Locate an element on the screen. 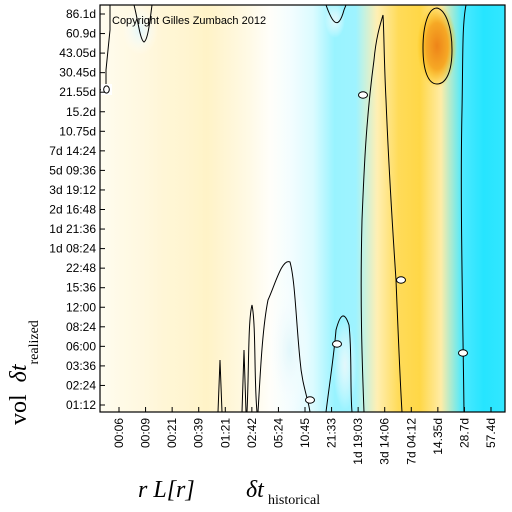 Image resolution: width=512 pixels, height=512 pixels. y-axis-title-text: vol δtrealized is located at coordinates (24, 372).